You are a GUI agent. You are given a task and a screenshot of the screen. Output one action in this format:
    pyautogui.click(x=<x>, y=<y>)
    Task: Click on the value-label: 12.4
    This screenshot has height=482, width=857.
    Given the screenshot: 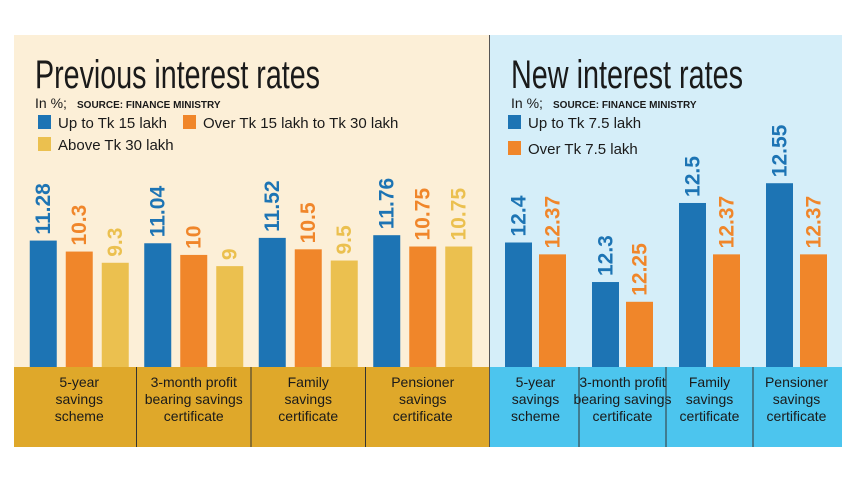 What is the action you would take?
    pyautogui.click(x=519, y=215)
    